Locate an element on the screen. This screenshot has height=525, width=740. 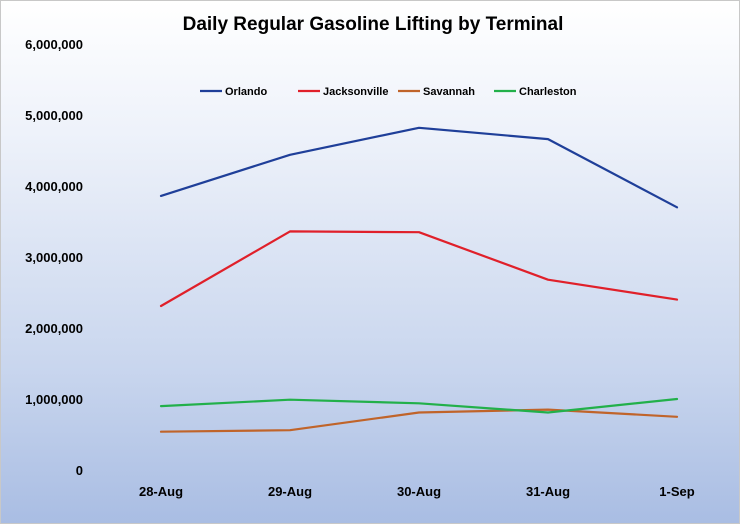
y-tick-label: 0 is located at coordinates (79, 470).